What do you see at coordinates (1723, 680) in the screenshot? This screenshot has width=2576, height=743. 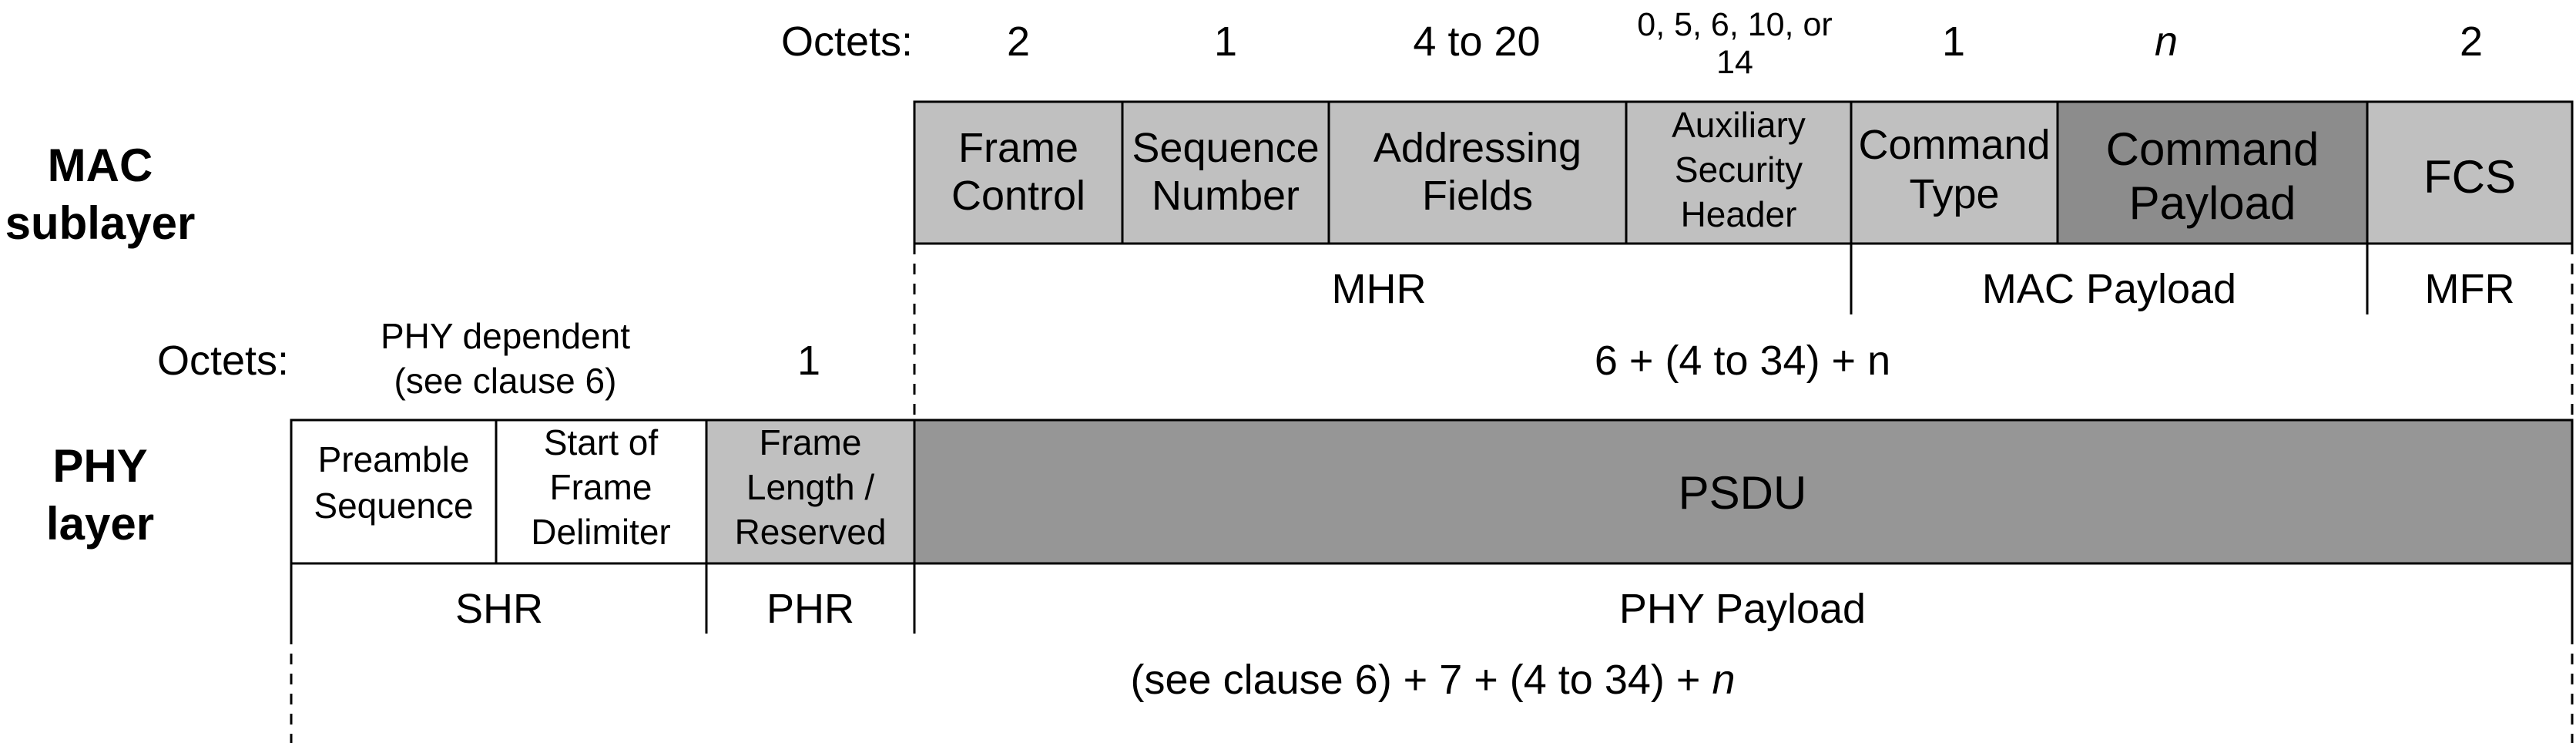 I see `phy-total-length-n: n` at bounding box center [1723, 680].